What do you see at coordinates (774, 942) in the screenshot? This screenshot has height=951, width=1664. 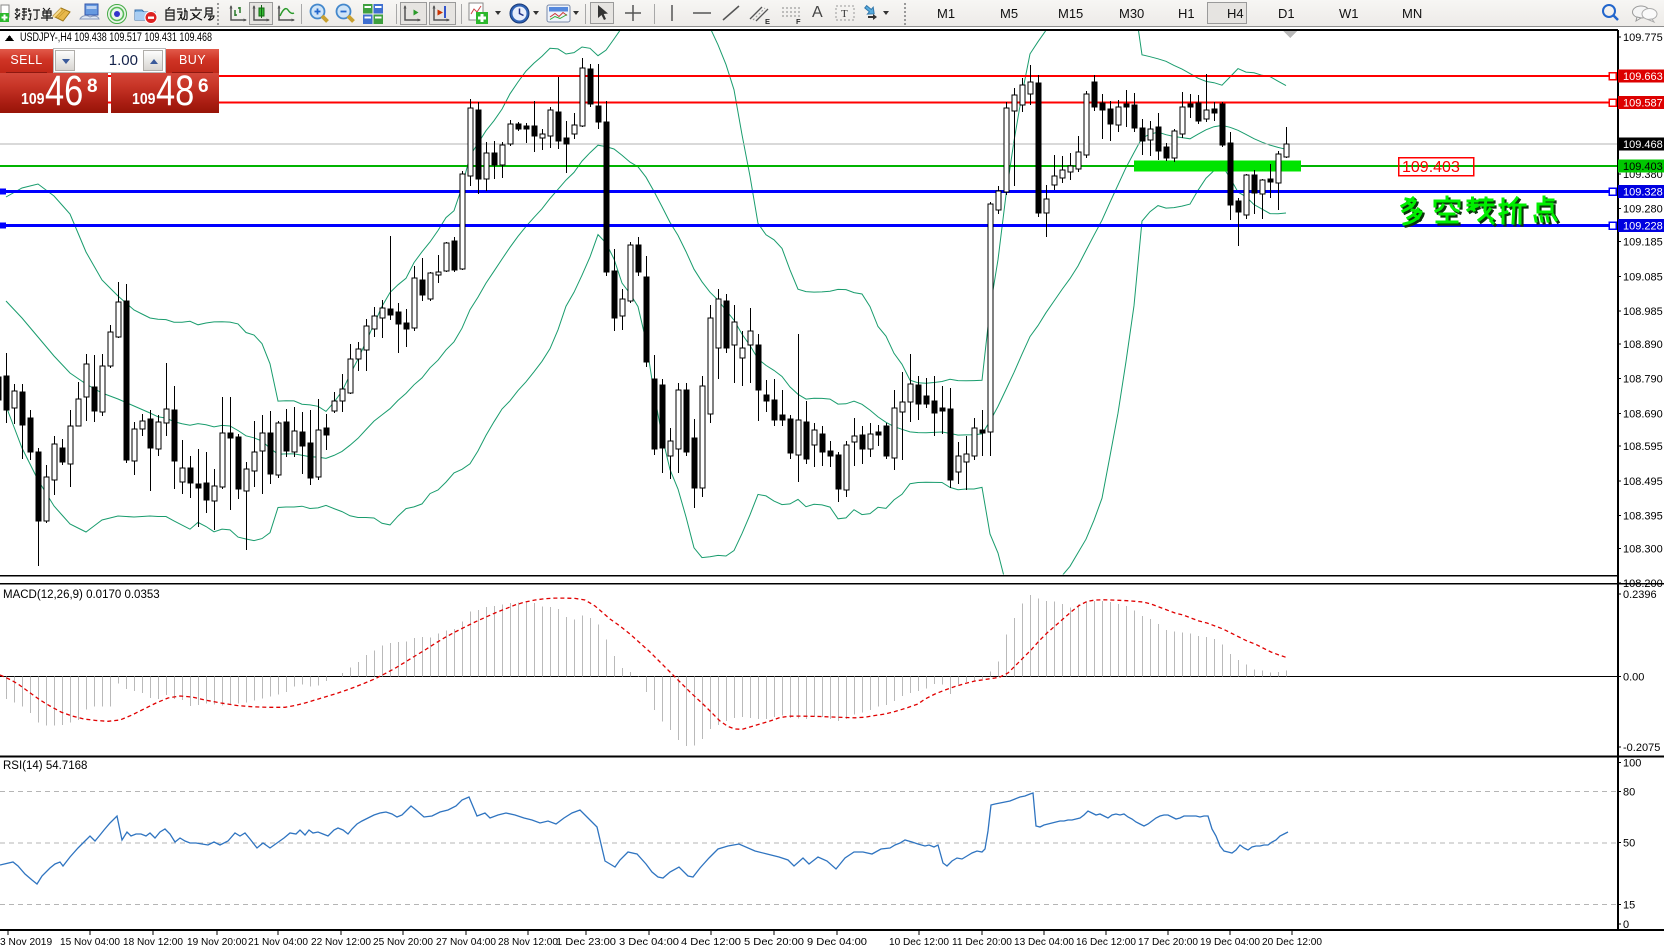 I see `svg-text: 5 Dec 20:00` at bounding box center [774, 942].